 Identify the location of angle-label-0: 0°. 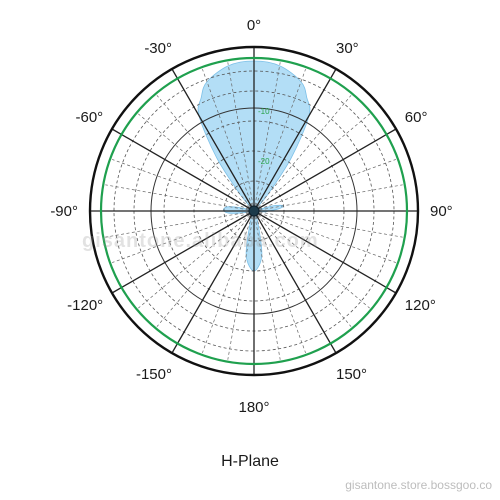
(254, 25).